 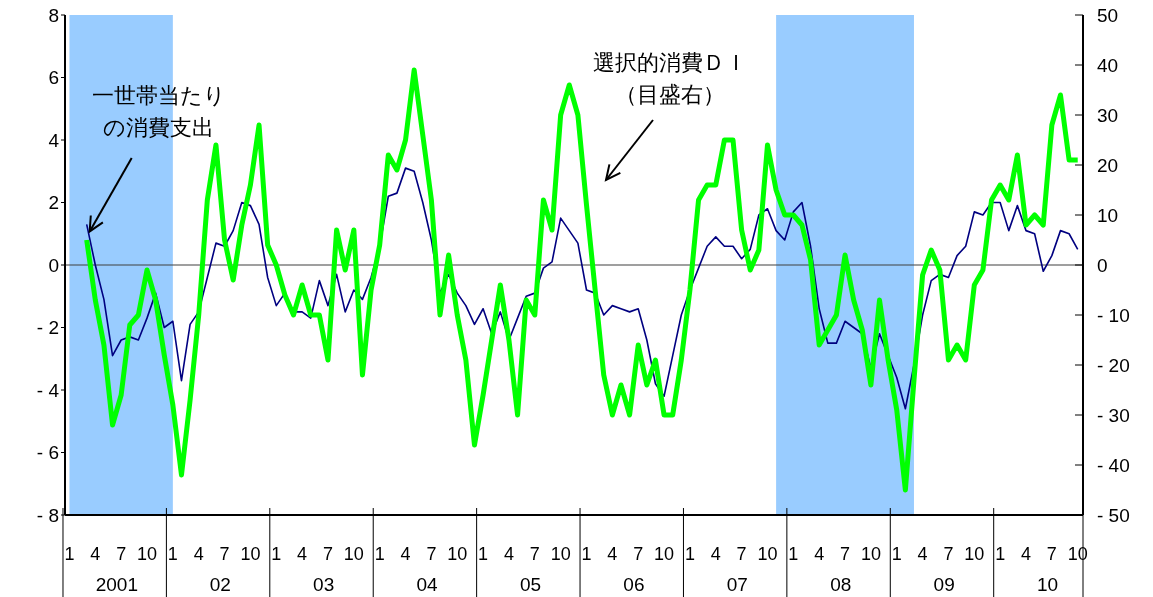 I want to click on text: 04, so click(x=427, y=584).